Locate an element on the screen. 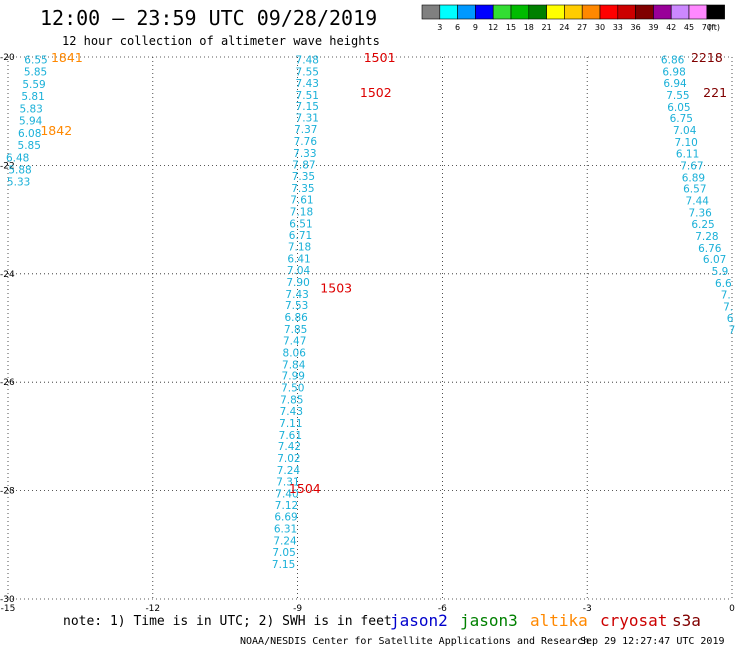  y-tick-label: -22 is located at coordinates (7, 166).